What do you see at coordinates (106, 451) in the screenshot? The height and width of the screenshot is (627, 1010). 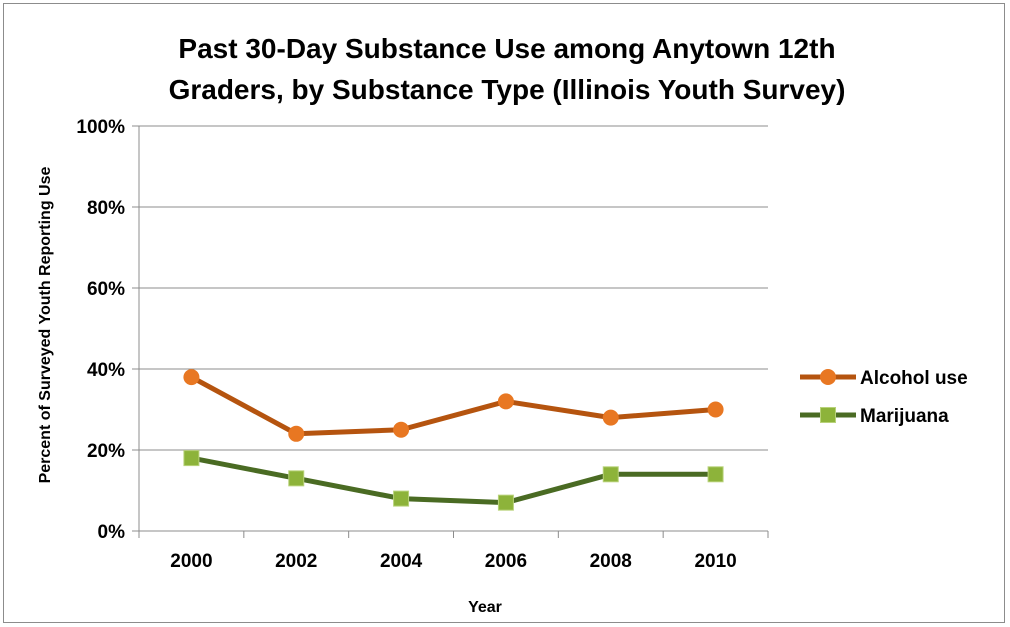 I see `y-tick-label: 20%` at bounding box center [106, 451].